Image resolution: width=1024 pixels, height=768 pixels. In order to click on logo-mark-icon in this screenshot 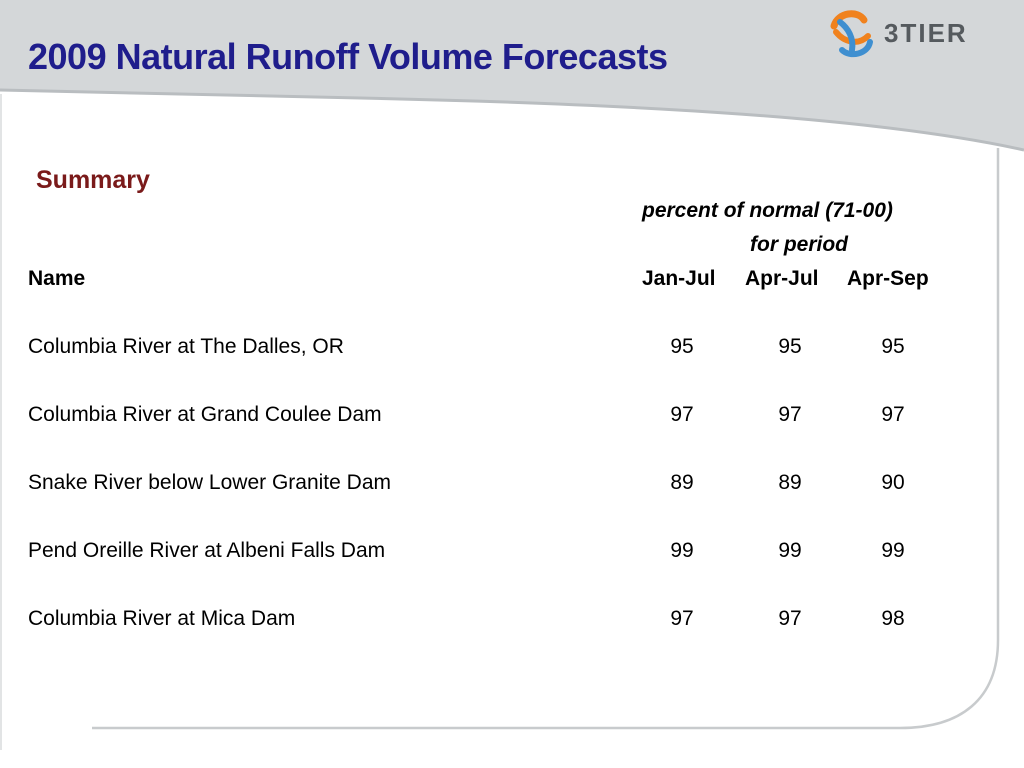, I will do `click(851, 34)`.